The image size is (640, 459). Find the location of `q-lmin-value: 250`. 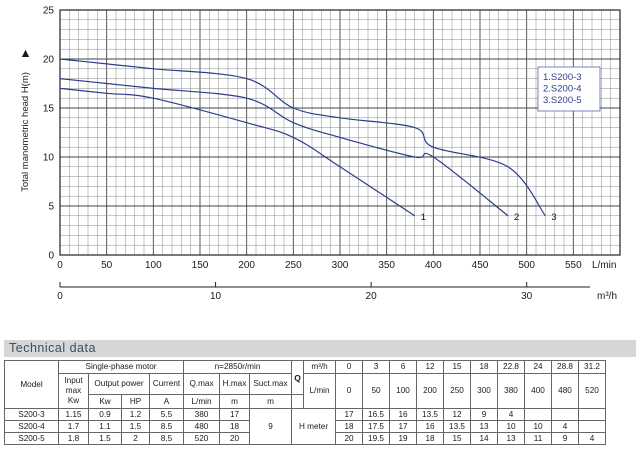

q-lmin-value: 250 is located at coordinates (457, 391).